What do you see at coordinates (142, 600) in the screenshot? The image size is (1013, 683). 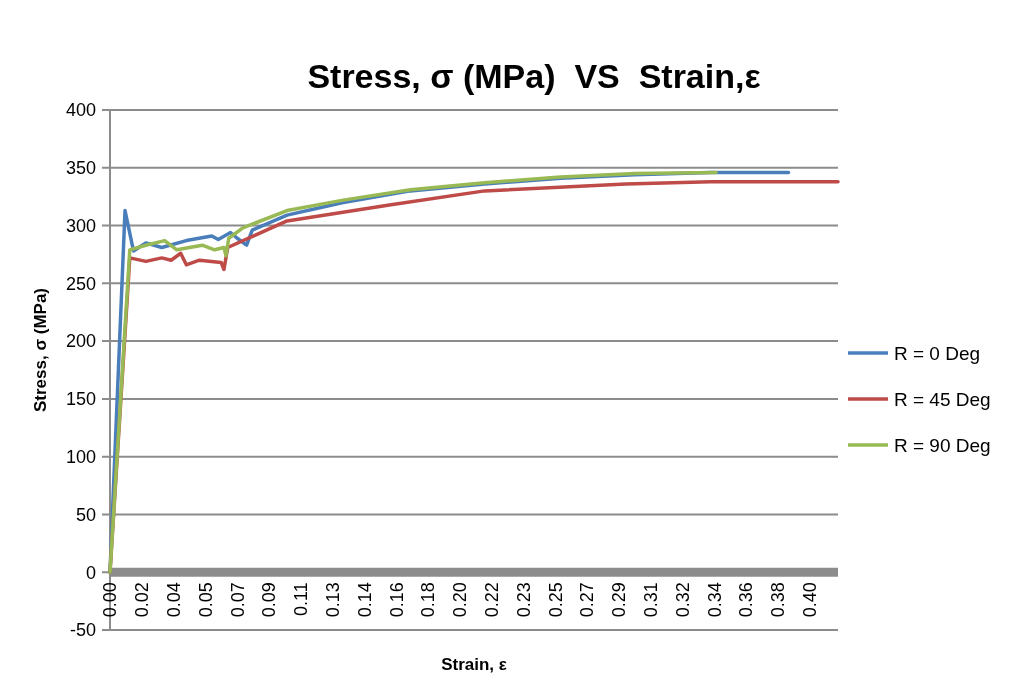 I see `x-tick-label: 0.02` at bounding box center [142, 600].